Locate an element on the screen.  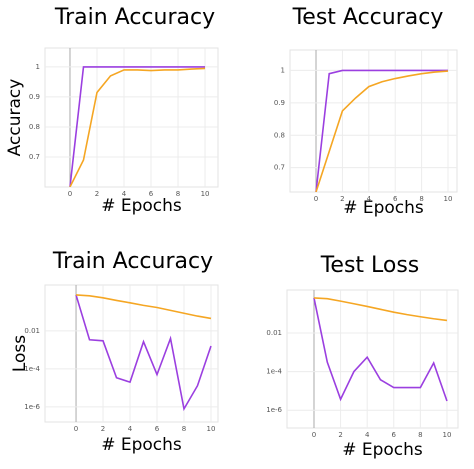
chart-title: Test Loss is located at coordinates (370, 265).